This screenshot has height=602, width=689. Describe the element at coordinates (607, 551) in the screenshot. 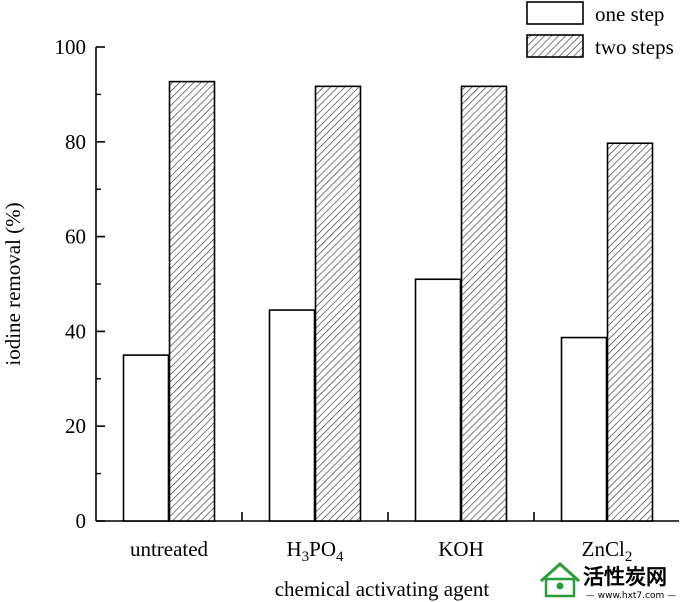

I see `x-tick-label-zncl2: ZnCl2` at that location.